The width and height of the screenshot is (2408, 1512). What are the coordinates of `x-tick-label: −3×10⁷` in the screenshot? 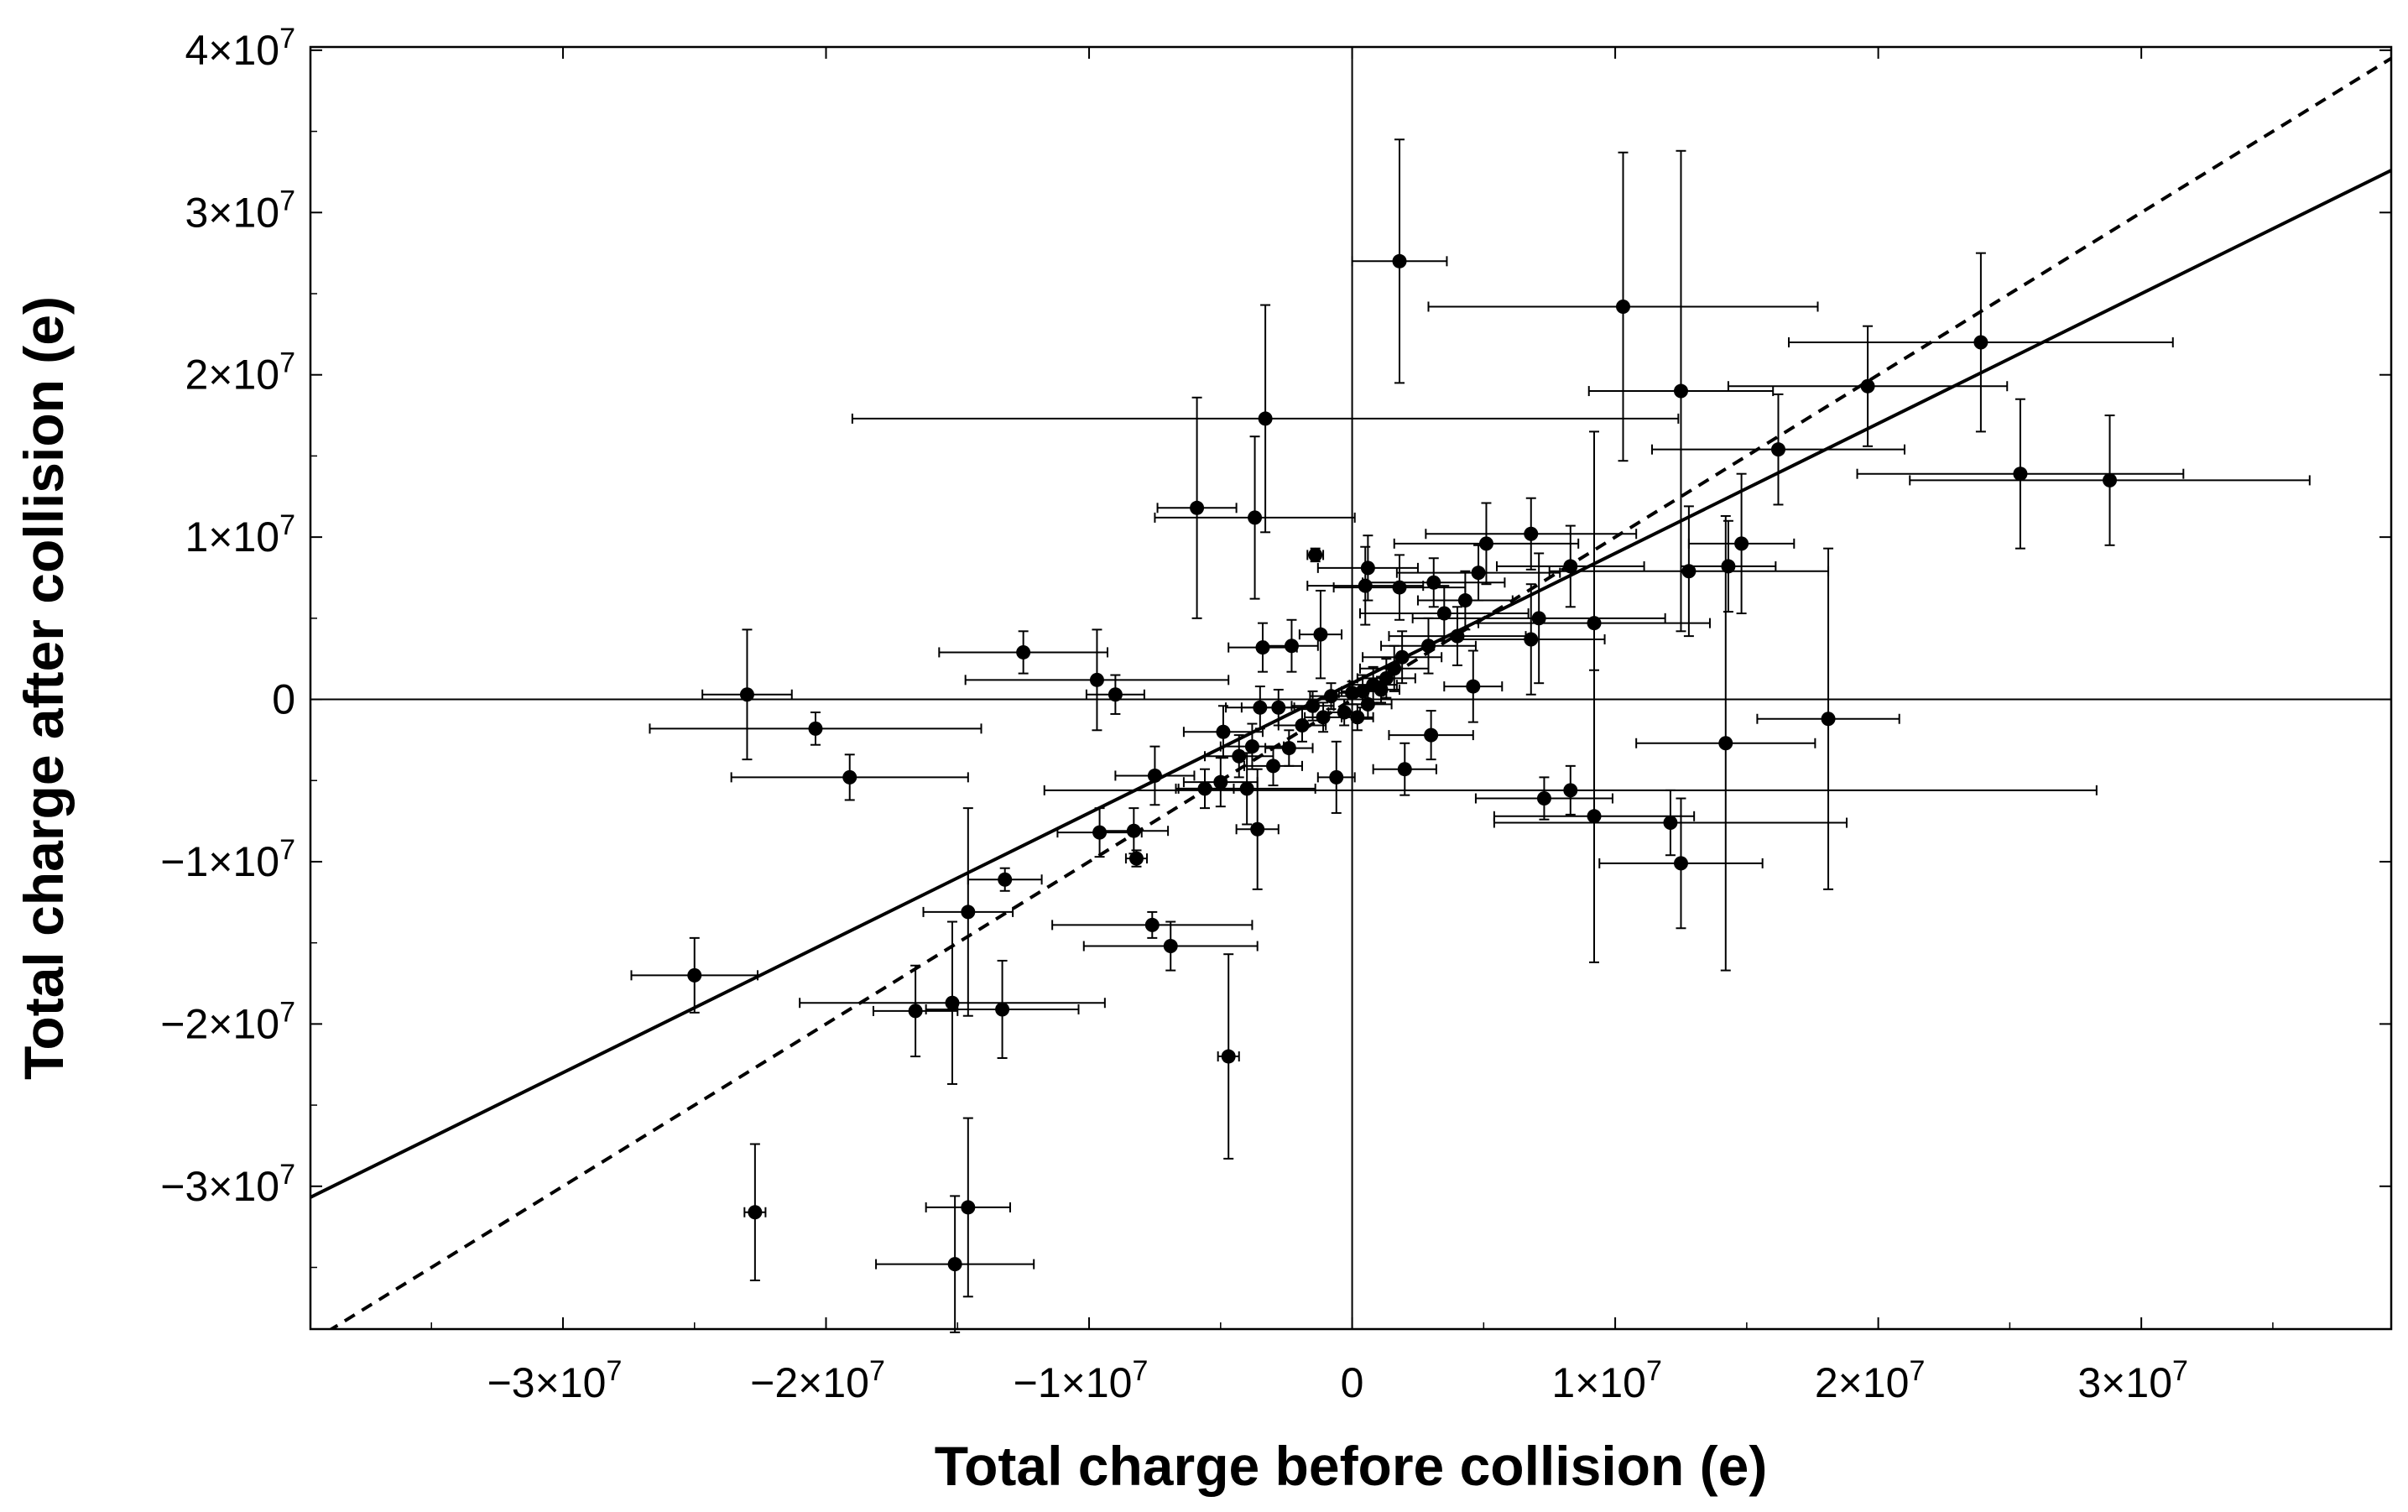 It's located at (555, 1380).